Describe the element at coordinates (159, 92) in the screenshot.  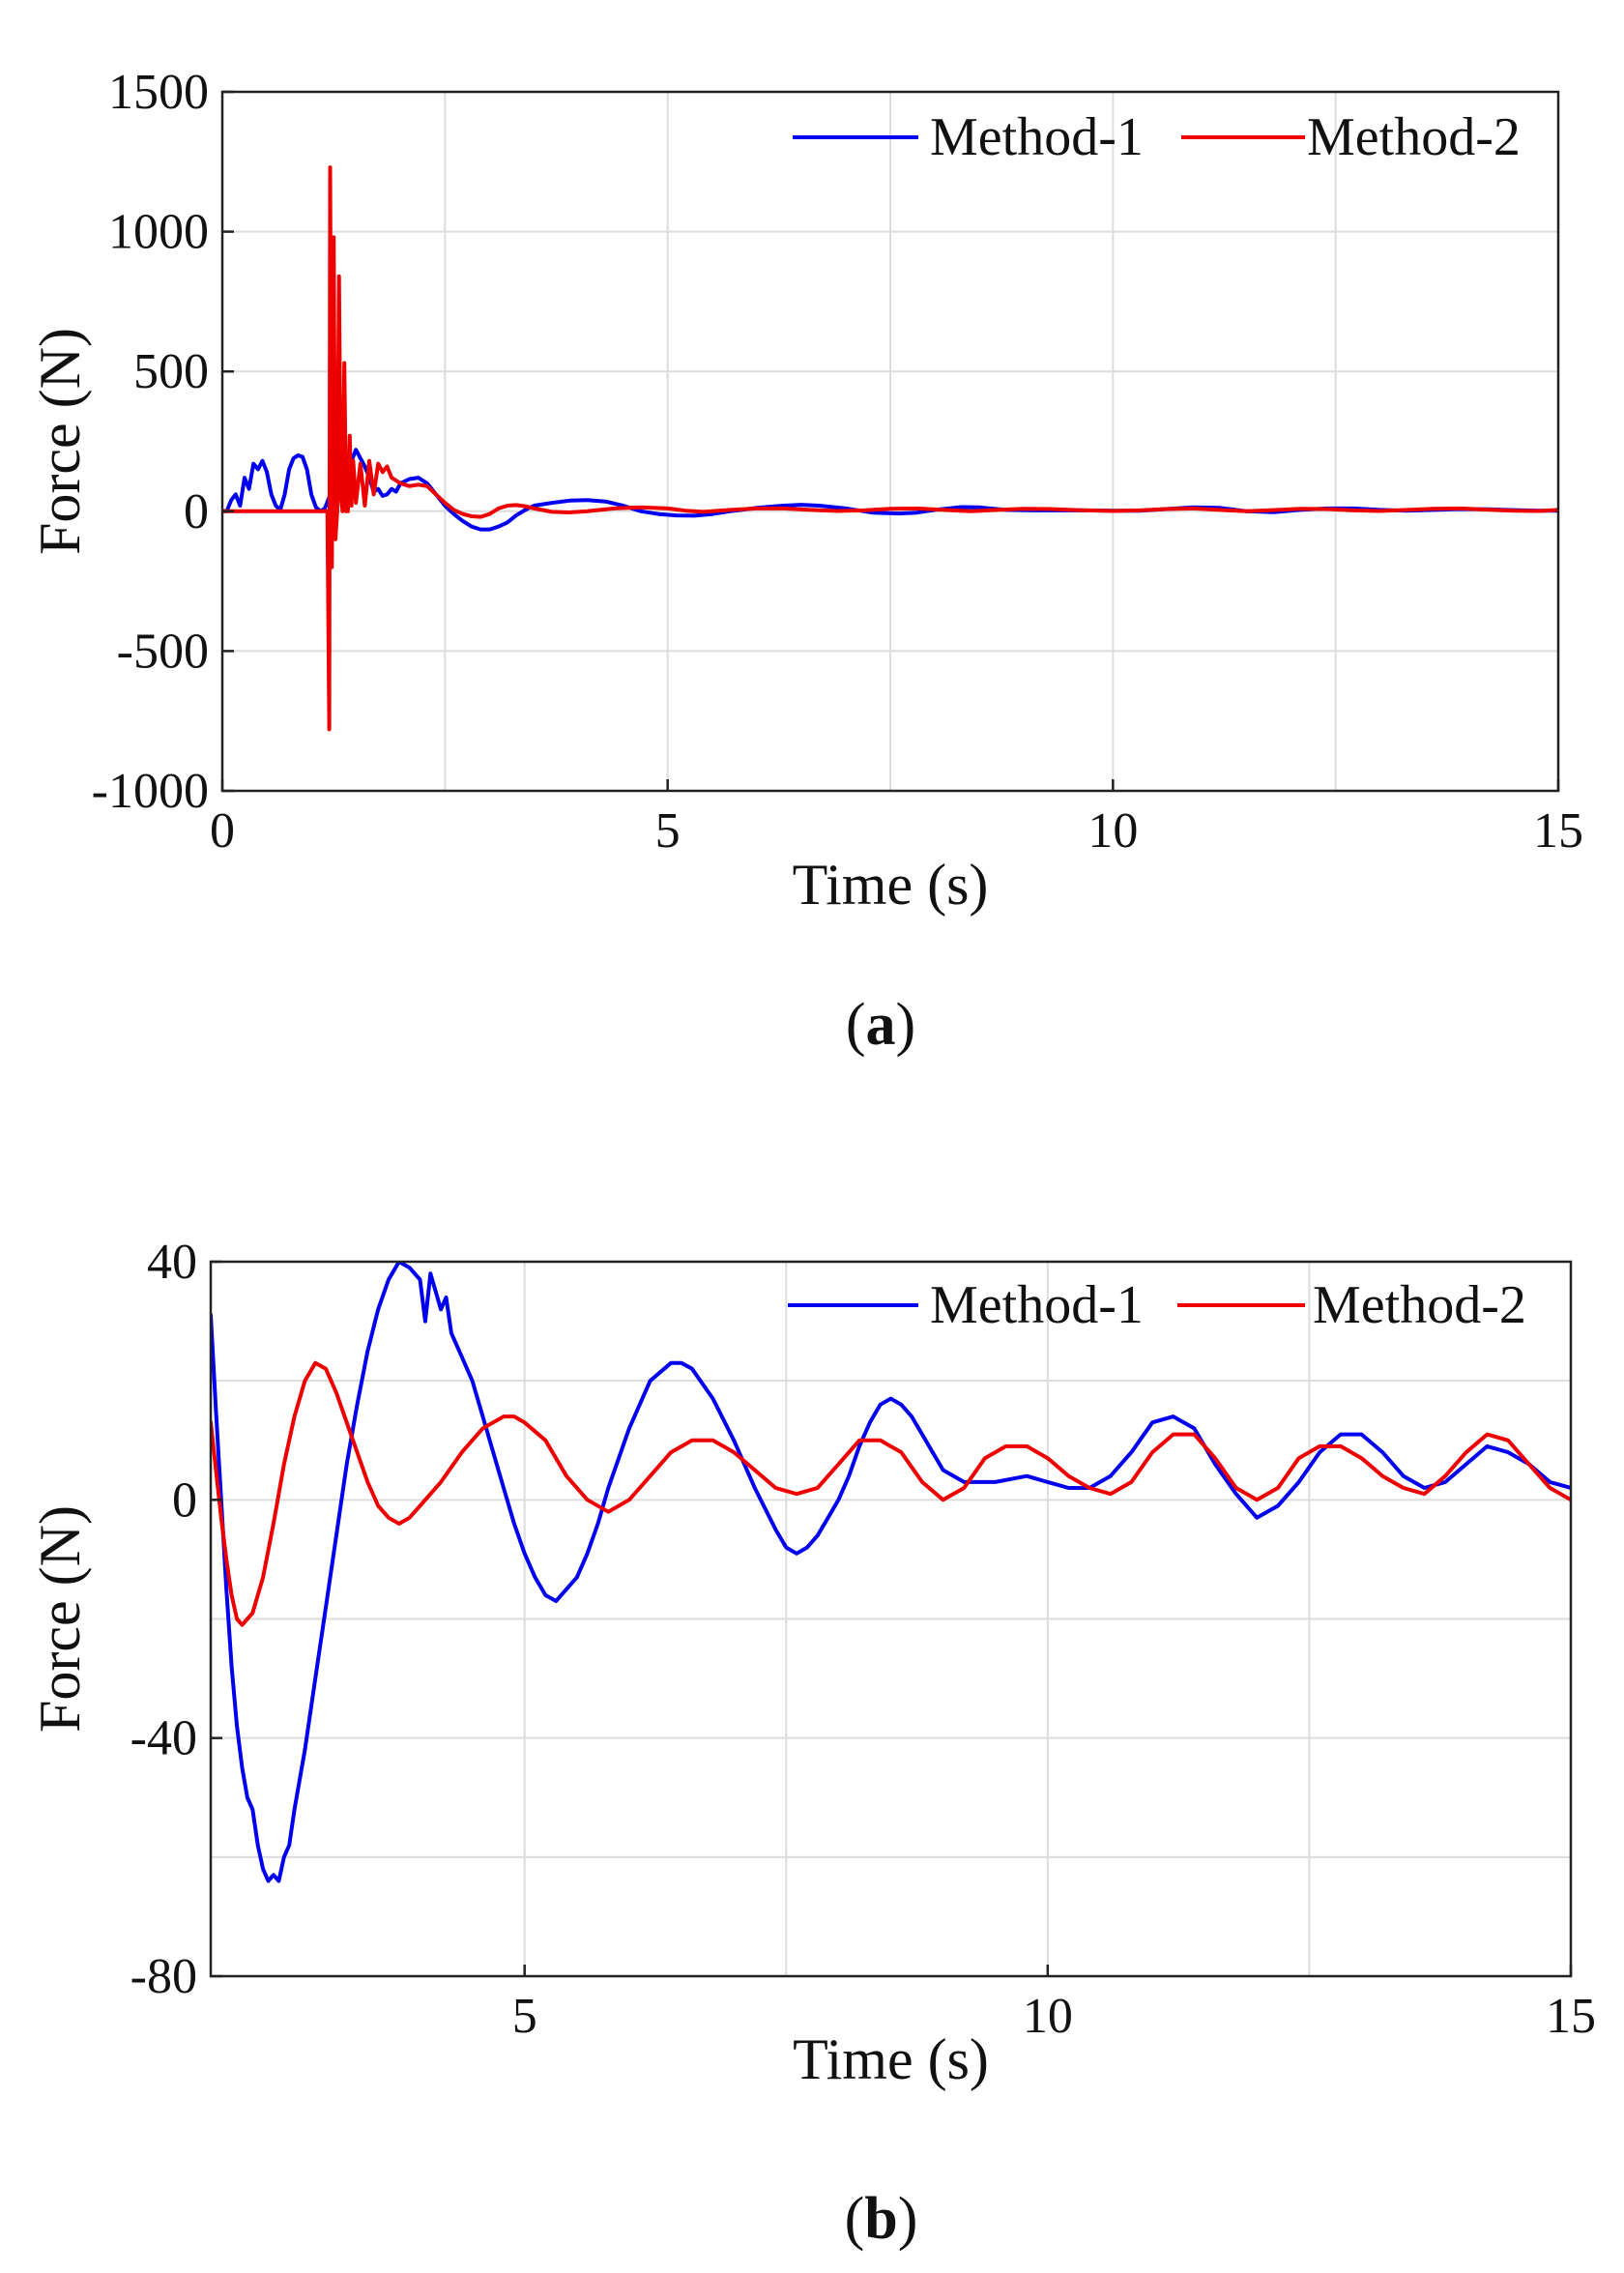
I see `y-tick-label: 1500` at that location.